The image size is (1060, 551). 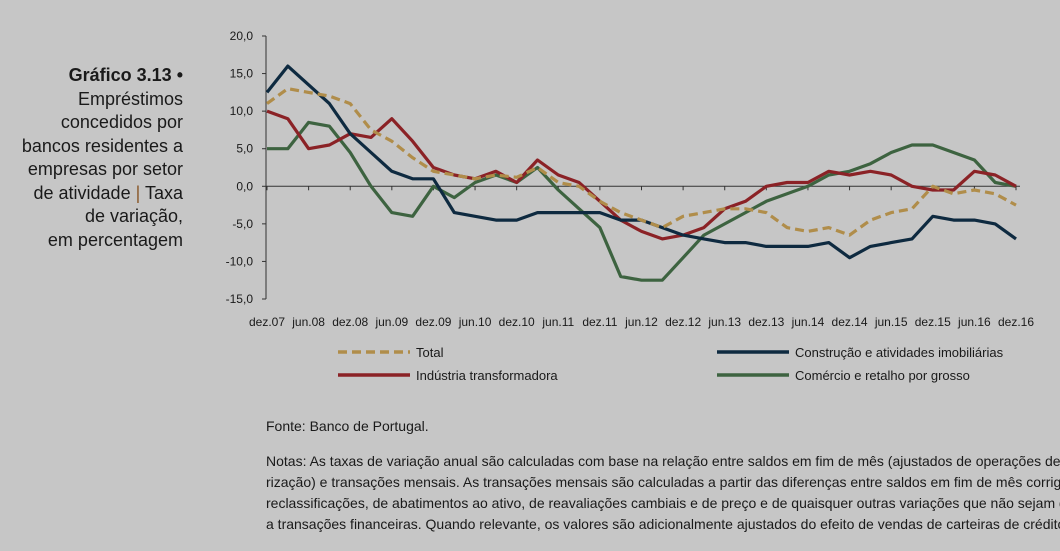 I want to click on x-tick-label: dez.08, so click(x=350, y=322).